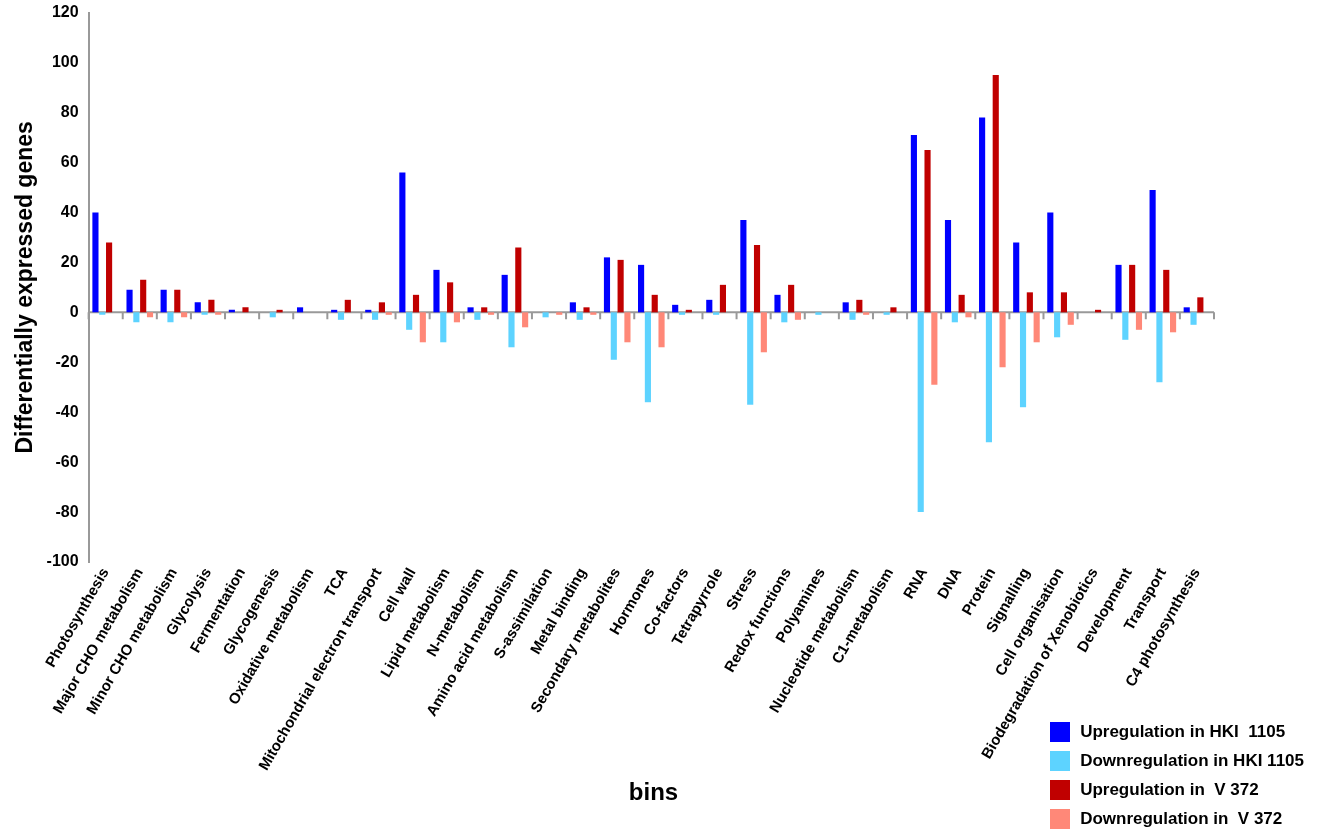 This screenshot has width=1334, height=837. Describe the element at coordinates (65, 61) in the screenshot. I see `y-tick-label: 100` at that location.